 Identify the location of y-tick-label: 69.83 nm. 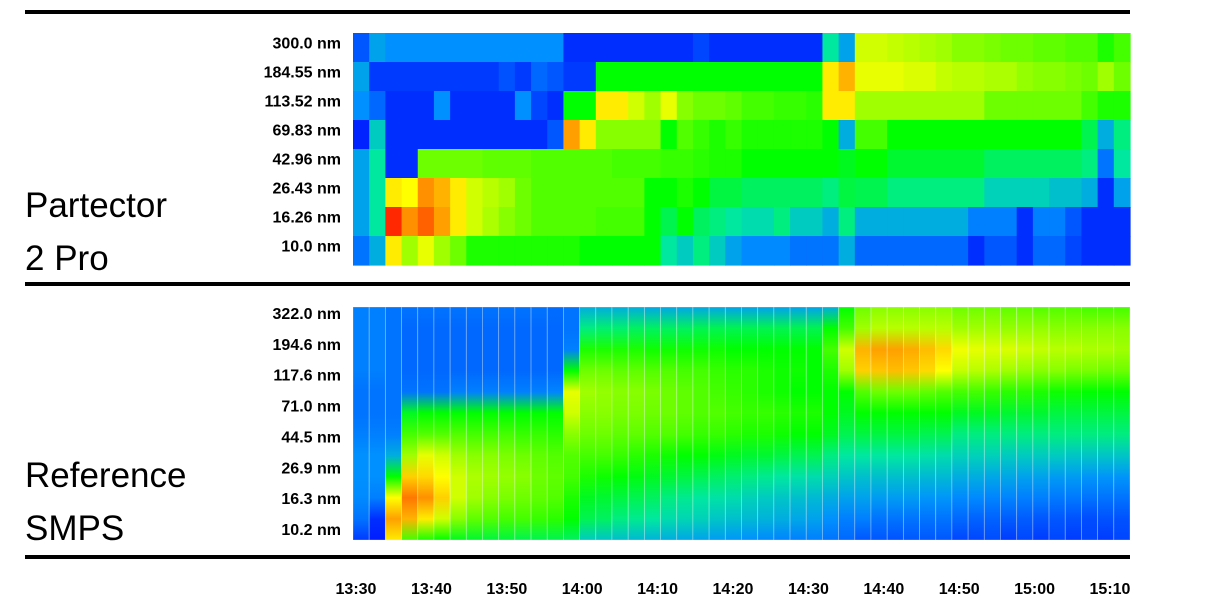
(307, 131).